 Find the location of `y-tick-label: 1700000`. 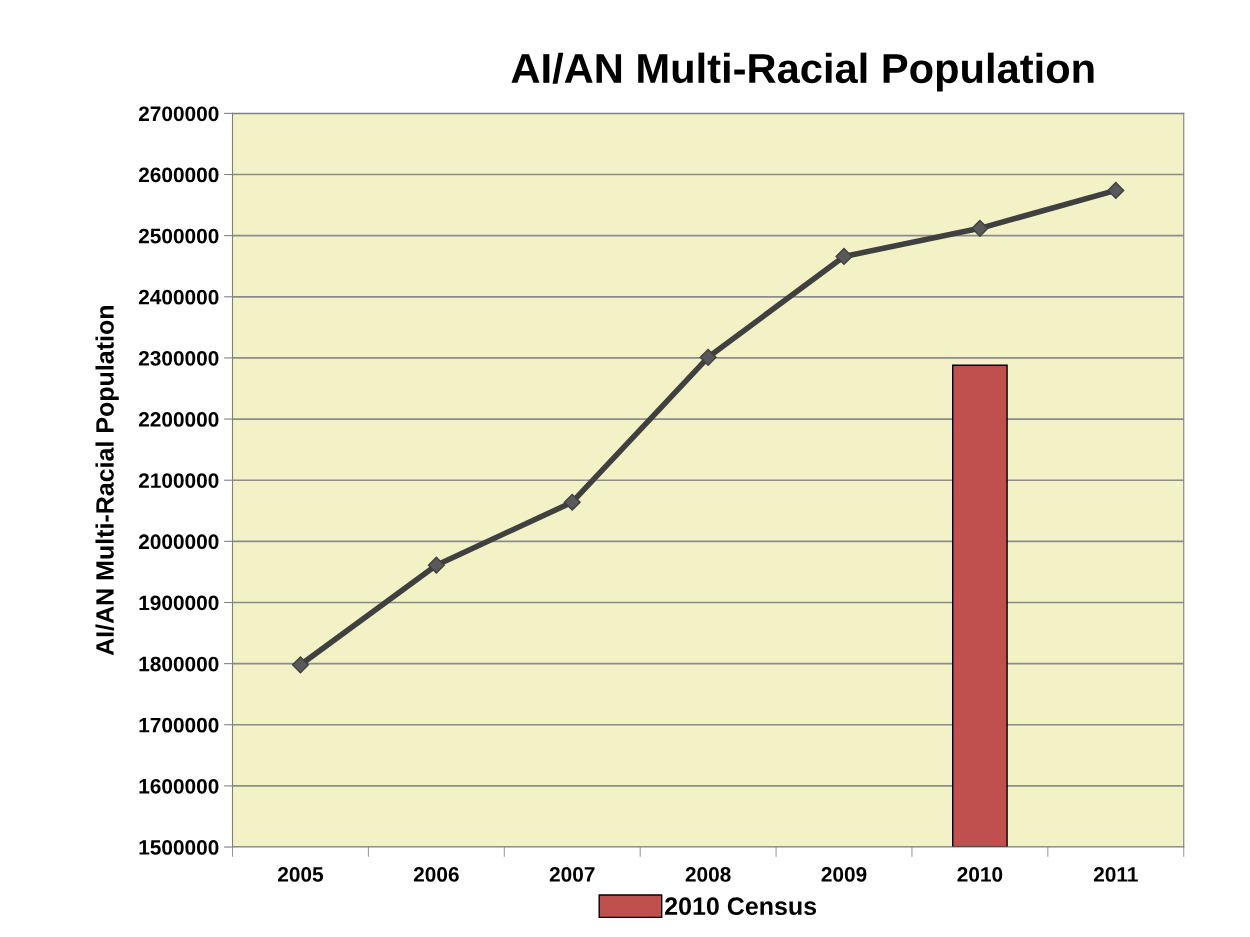

y-tick-label: 1700000 is located at coordinates (179, 725).